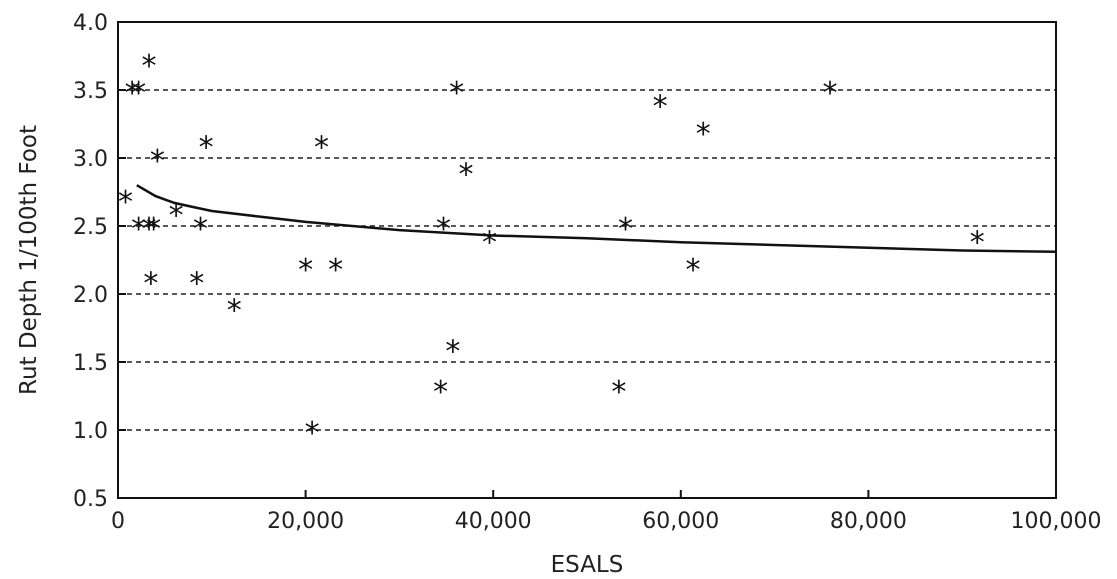  What do you see at coordinates (90, 295) in the screenshot?
I see `y-tick-label: 2.0` at bounding box center [90, 295].